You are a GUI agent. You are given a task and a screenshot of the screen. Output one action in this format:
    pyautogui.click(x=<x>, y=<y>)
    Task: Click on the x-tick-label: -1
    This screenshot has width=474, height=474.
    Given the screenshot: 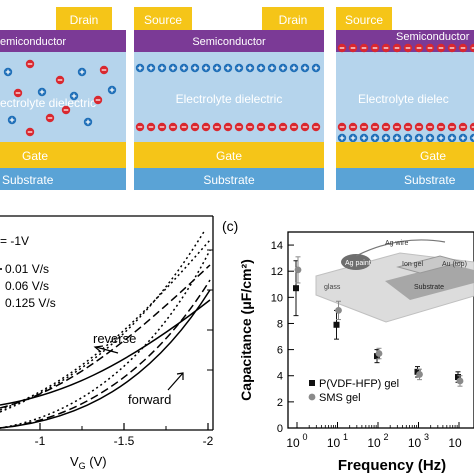 What is the action you would take?
    pyautogui.click(x=40, y=441)
    